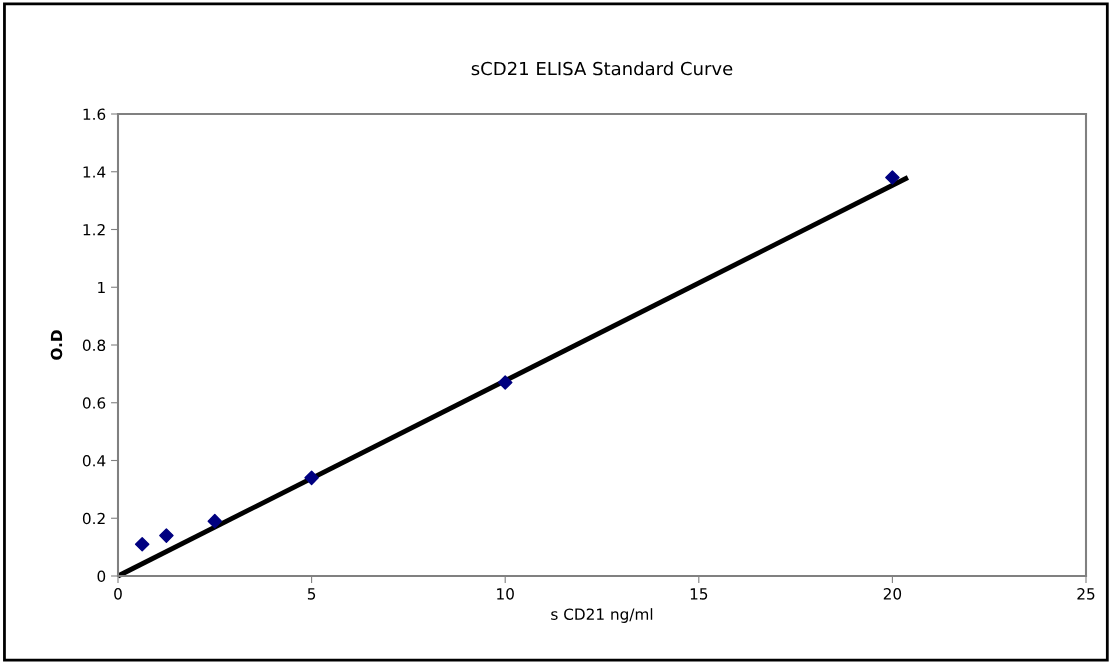  Describe the element at coordinates (892, 594) in the screenshot. I see `x-tick-label: 20` at that location.